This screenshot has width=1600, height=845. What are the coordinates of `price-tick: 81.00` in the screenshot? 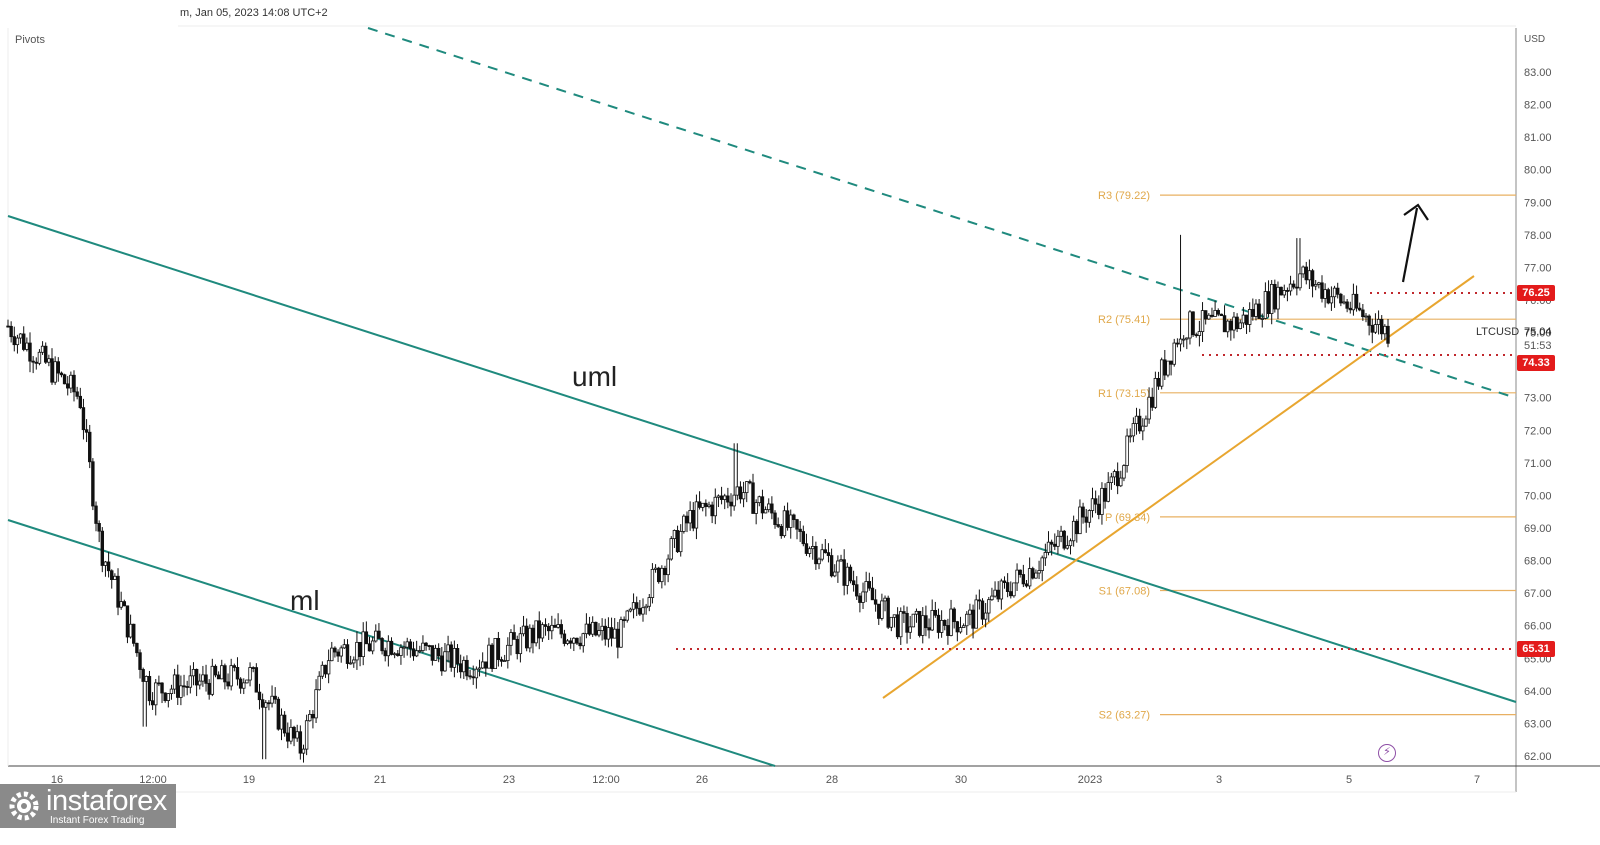 It's located at (1538, 138).